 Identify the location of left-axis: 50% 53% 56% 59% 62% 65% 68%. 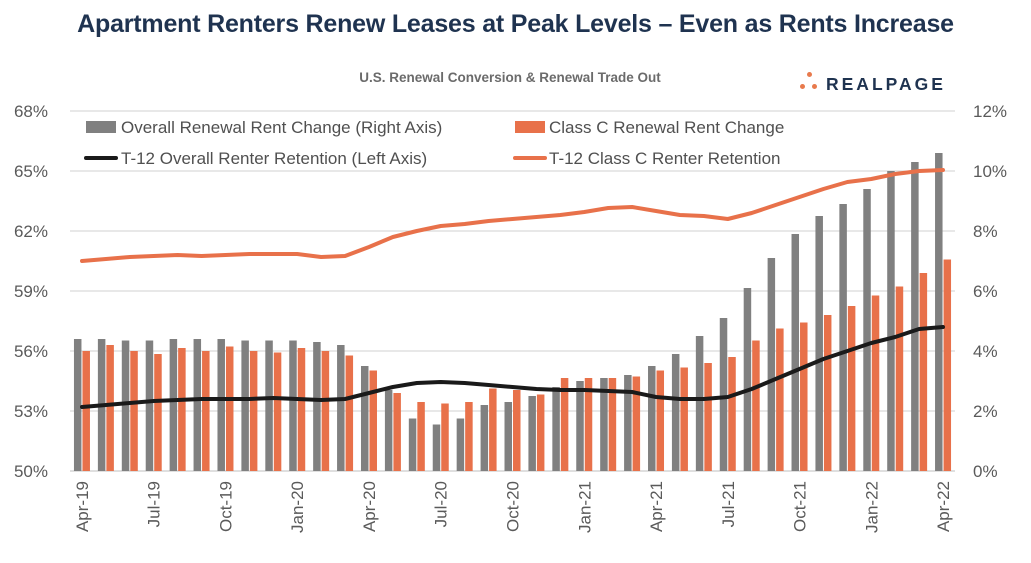
(31, 291).